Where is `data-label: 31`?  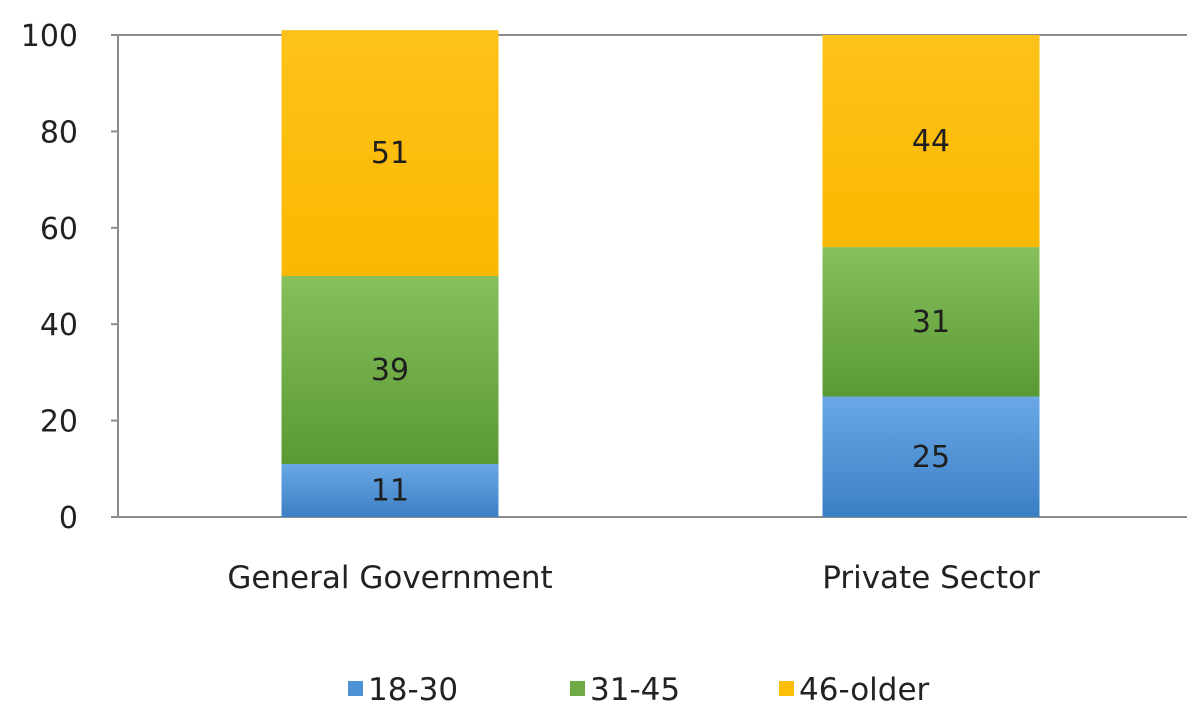 data-label: 31 is located at coordinates (931, 322).